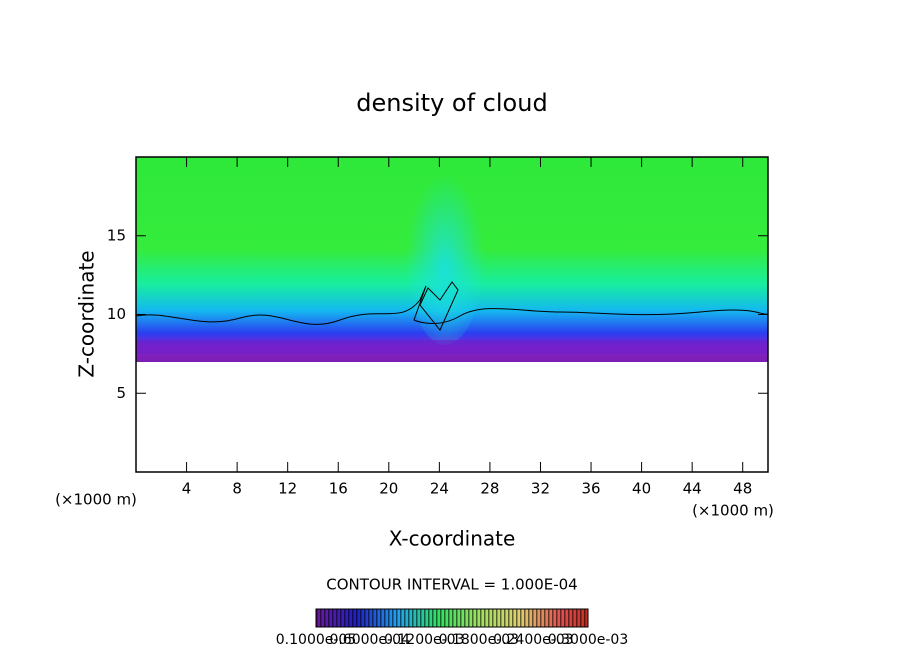  Describe the element at coordinates (540, 489) in the screenshot. I see `x-tick-label: 32` at that location.